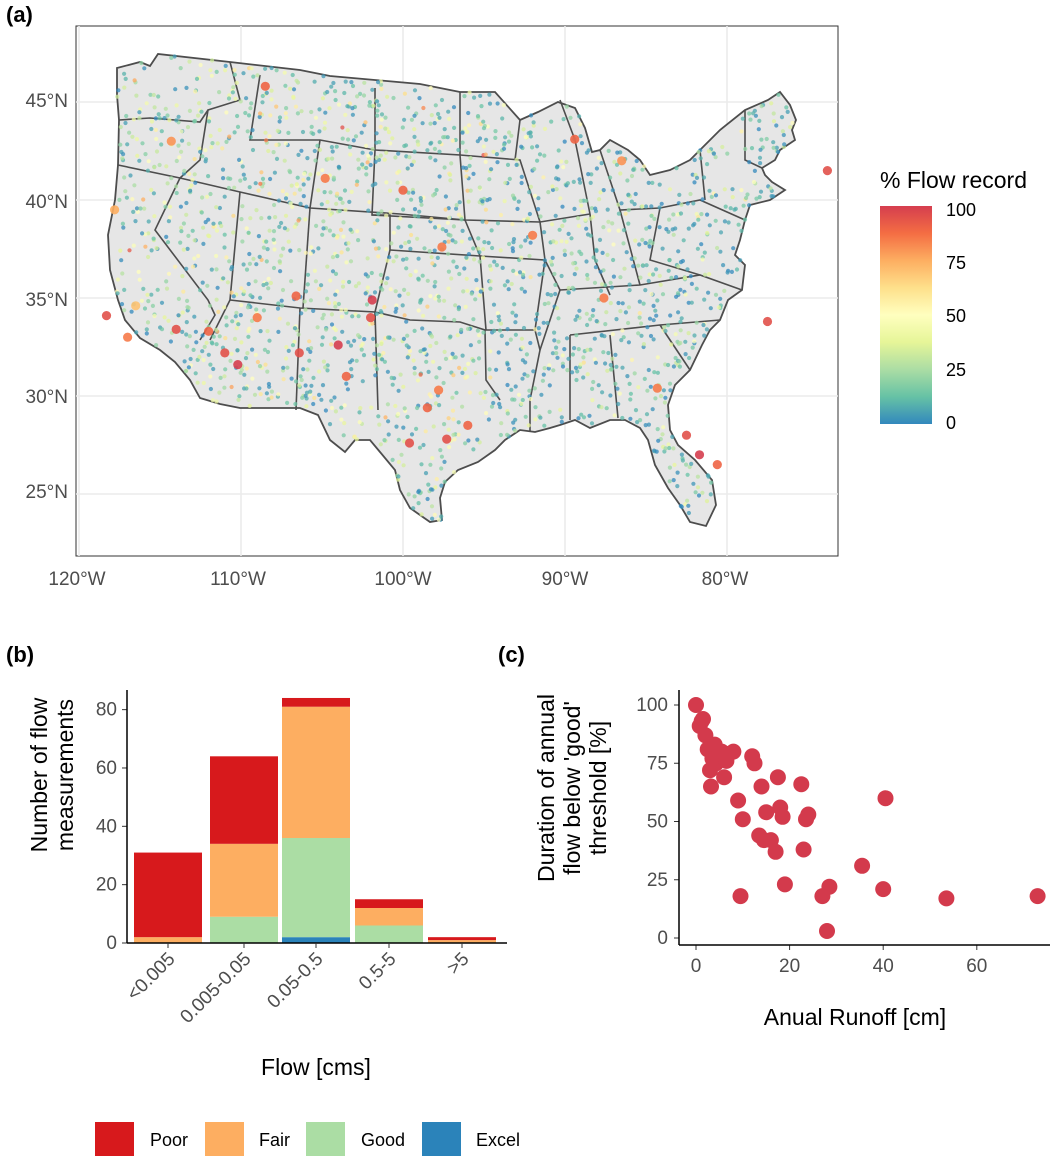 The height and width of the screenshot is (1159, 1058). I want to click on bar-segment-good, so click(389, 934).